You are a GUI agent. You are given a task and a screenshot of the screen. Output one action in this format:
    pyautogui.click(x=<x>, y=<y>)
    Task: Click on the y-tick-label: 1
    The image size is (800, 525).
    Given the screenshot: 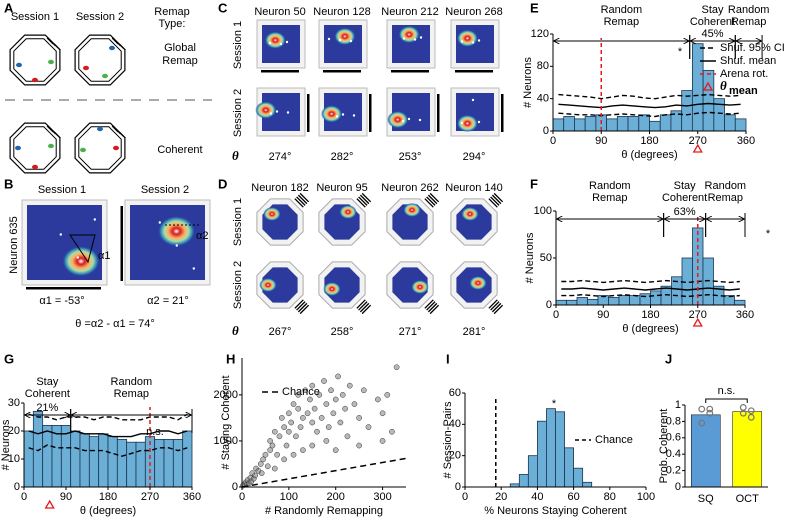 What is the action you would take?
    pyautogui.click(x=678, y=405)
    